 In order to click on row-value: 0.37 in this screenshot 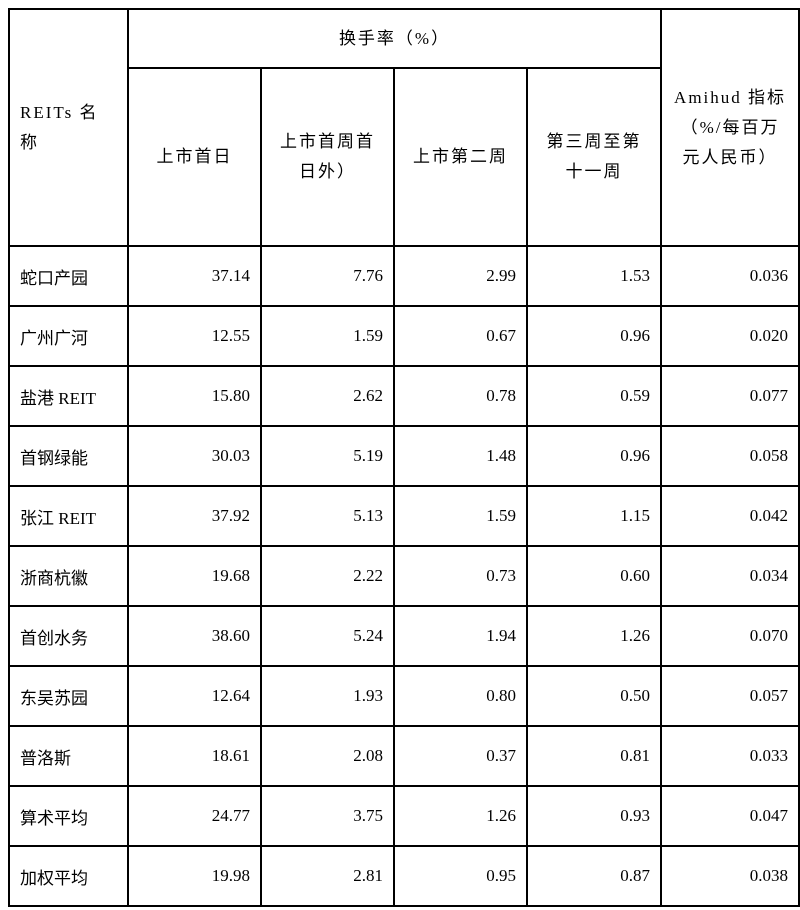, I will do `click(460, 756)`.